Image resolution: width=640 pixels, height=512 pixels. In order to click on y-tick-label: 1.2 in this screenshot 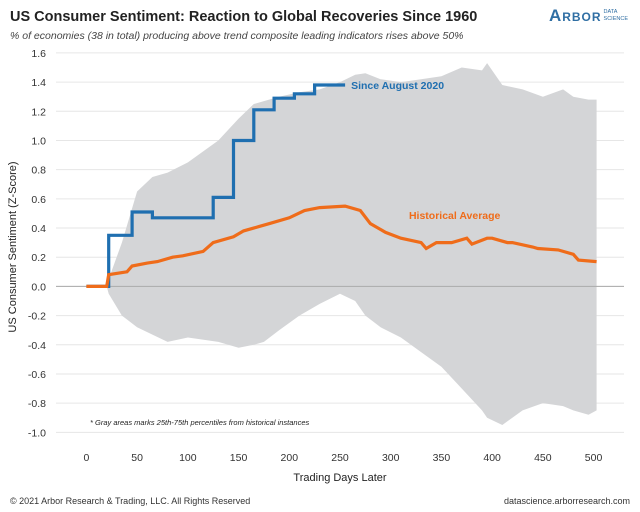, I will do `click(38, 112)`.